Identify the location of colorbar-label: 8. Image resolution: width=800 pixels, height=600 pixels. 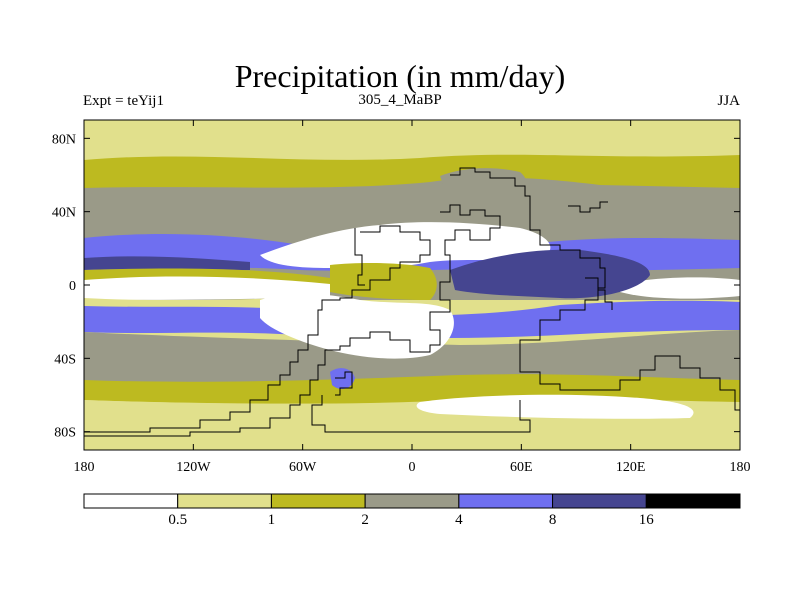
(553, 520).